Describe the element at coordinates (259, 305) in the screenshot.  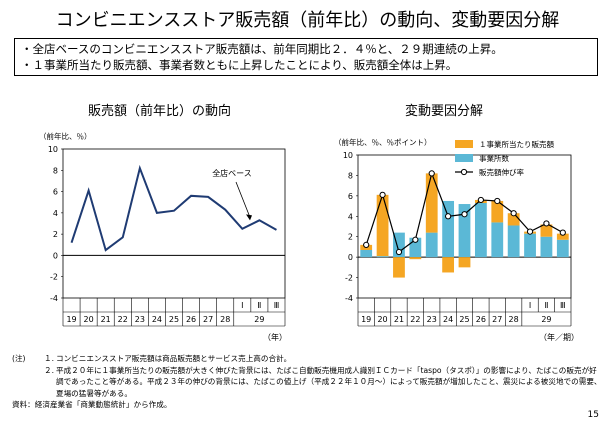
I see `left-xtick: Ⅱ` at that location.